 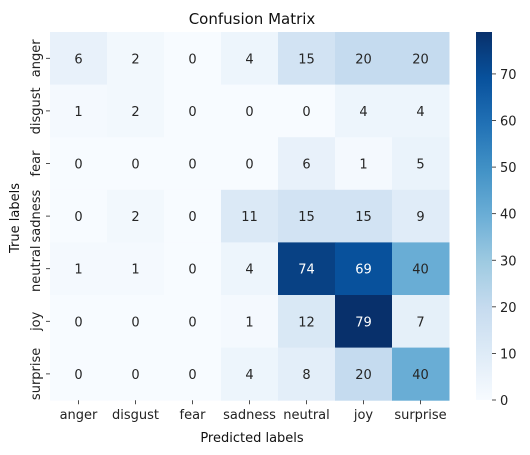 What do you see at coordinates (36, 374) in the screenshot?
I see `y-tick-label: surprise` at bounding box center [36, 374].